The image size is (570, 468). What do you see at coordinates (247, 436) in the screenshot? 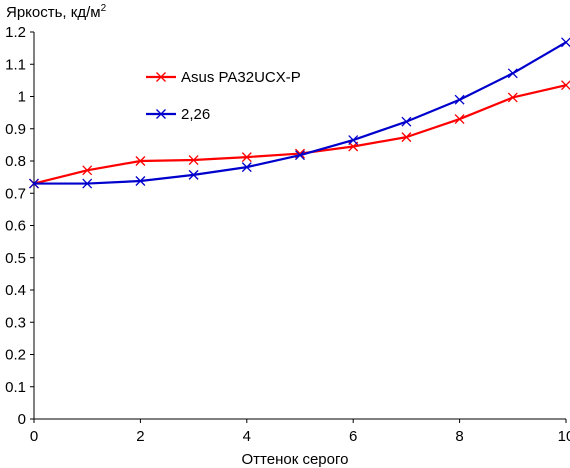
I see `x-tick-label: 4` at bounding box center [247, 436].